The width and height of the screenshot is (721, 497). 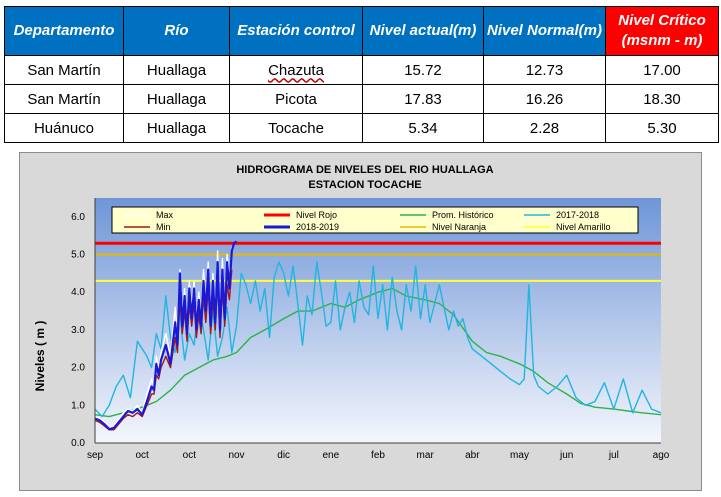 I want to click on y-tick-label: 2.0, so click(x=78, y=368).